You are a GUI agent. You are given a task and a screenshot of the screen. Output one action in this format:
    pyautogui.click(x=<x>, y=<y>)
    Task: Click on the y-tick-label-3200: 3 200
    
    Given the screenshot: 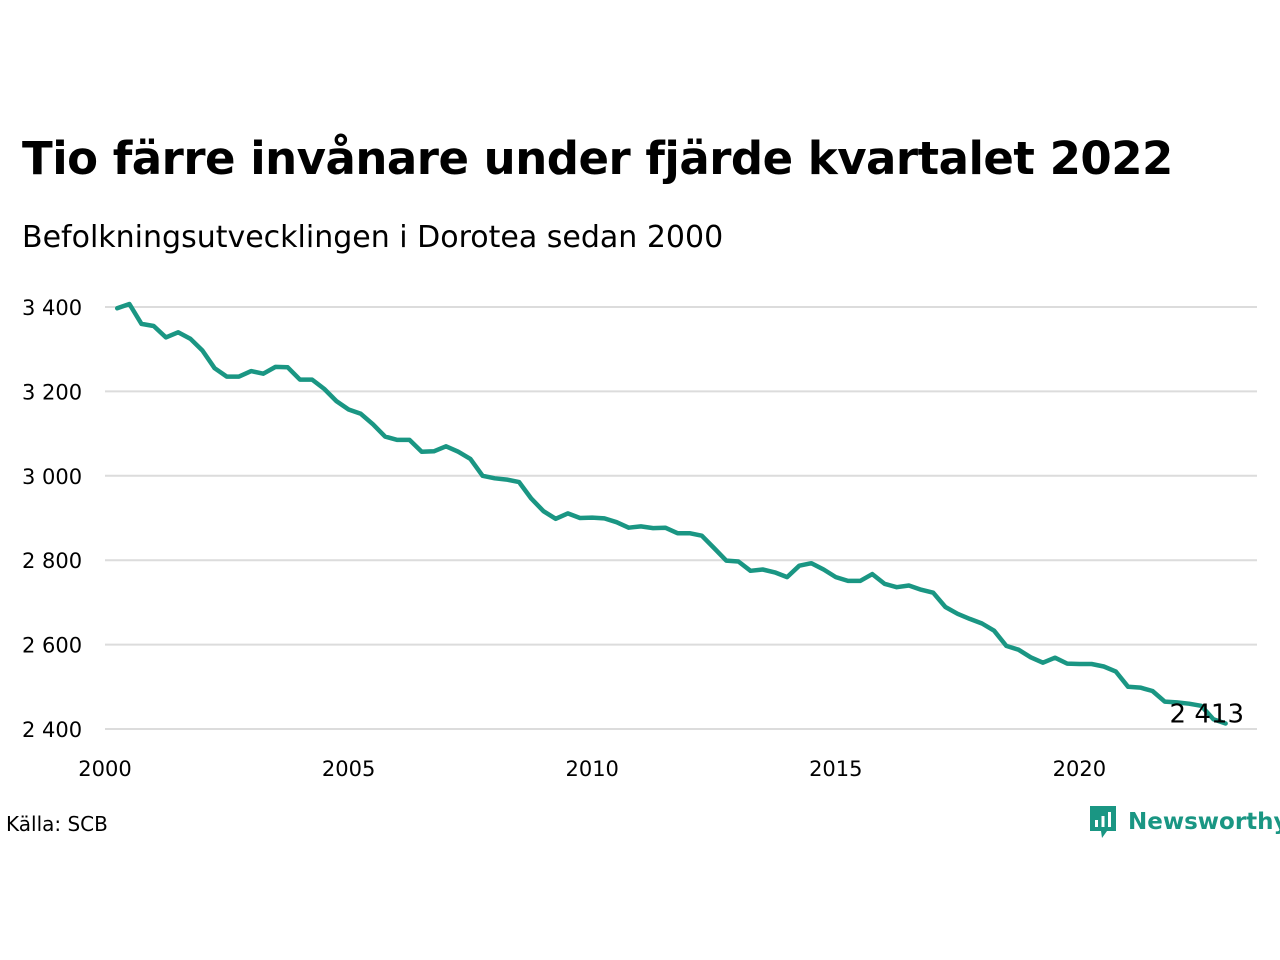 What is the action you would take?
    pyautogui.click(x=52, y=392)
    